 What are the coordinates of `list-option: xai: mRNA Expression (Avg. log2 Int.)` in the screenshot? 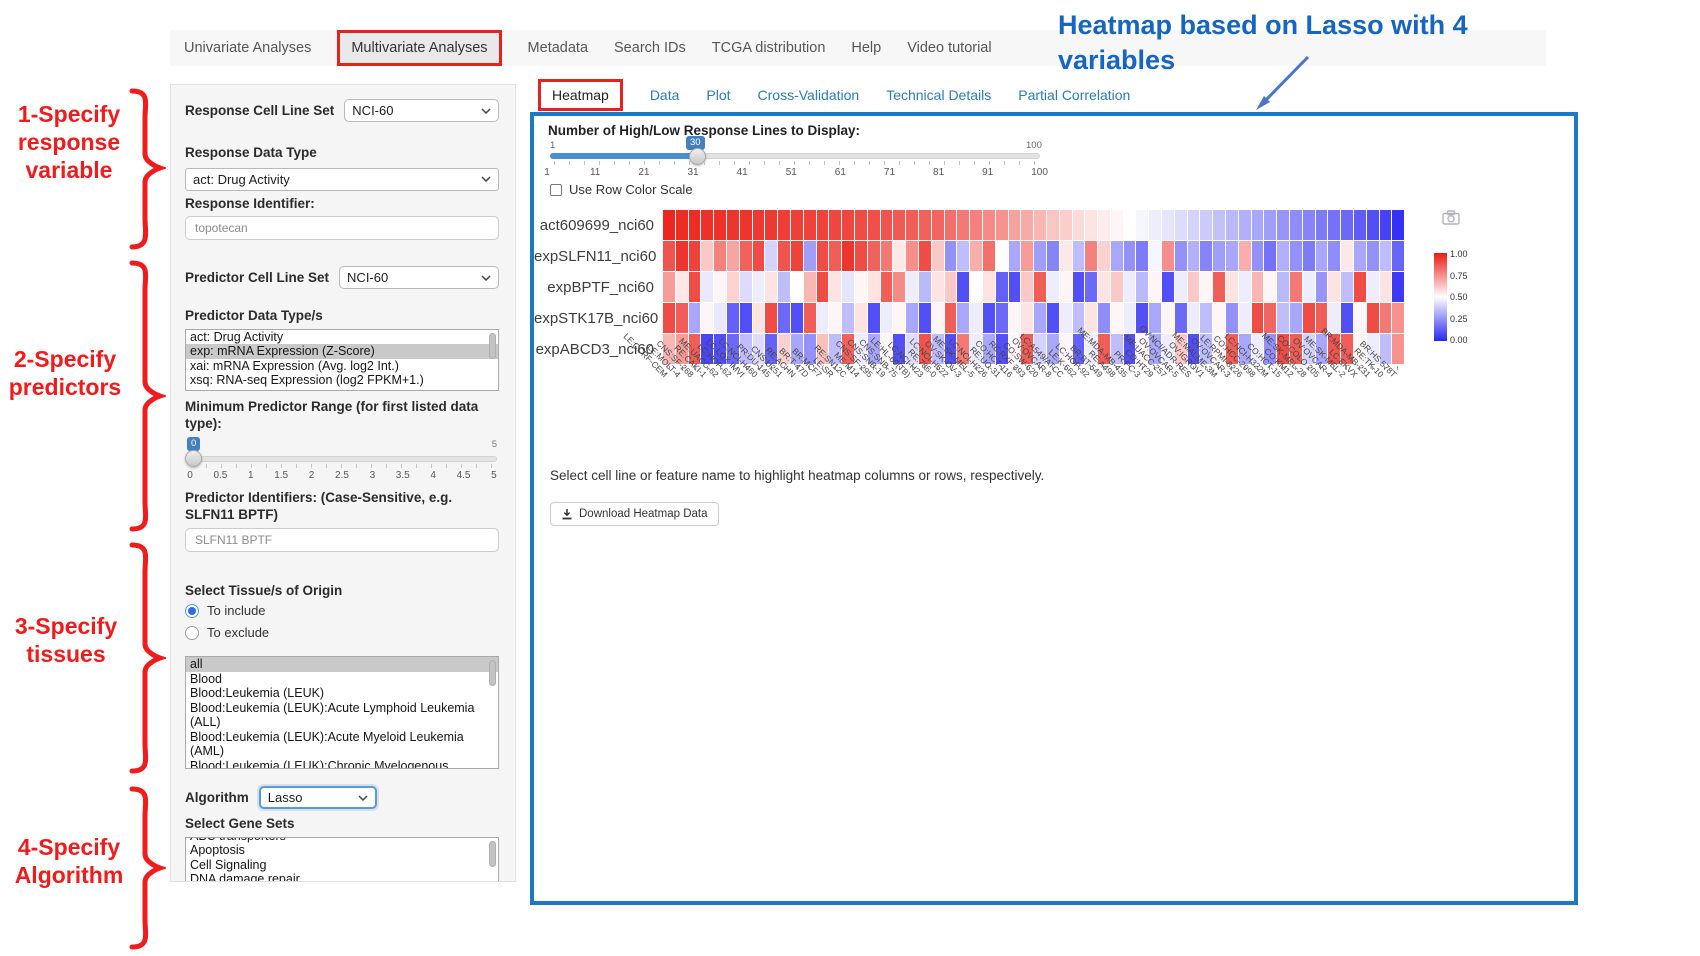 It's located at (294, 365).